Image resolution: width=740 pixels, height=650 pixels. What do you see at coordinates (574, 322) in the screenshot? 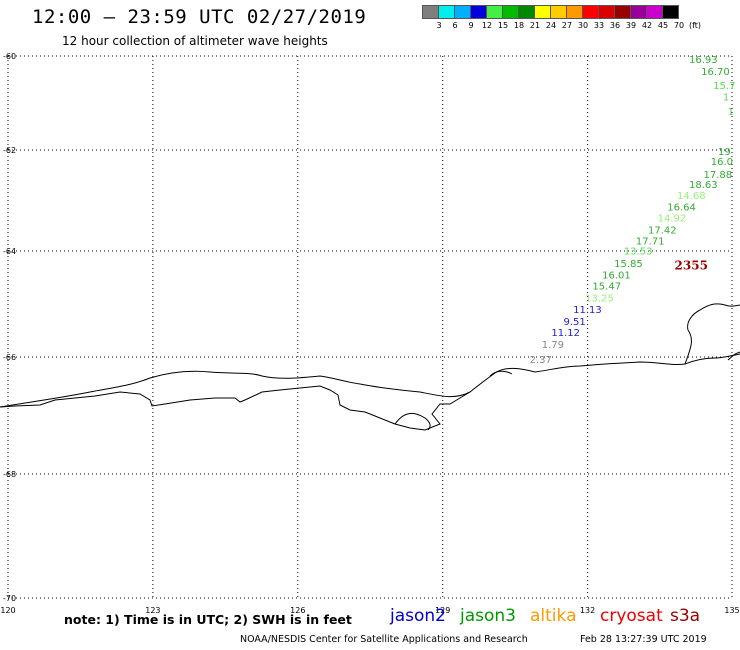
I see `wave-height-label: 9.51` at bounding box center [574, 322].